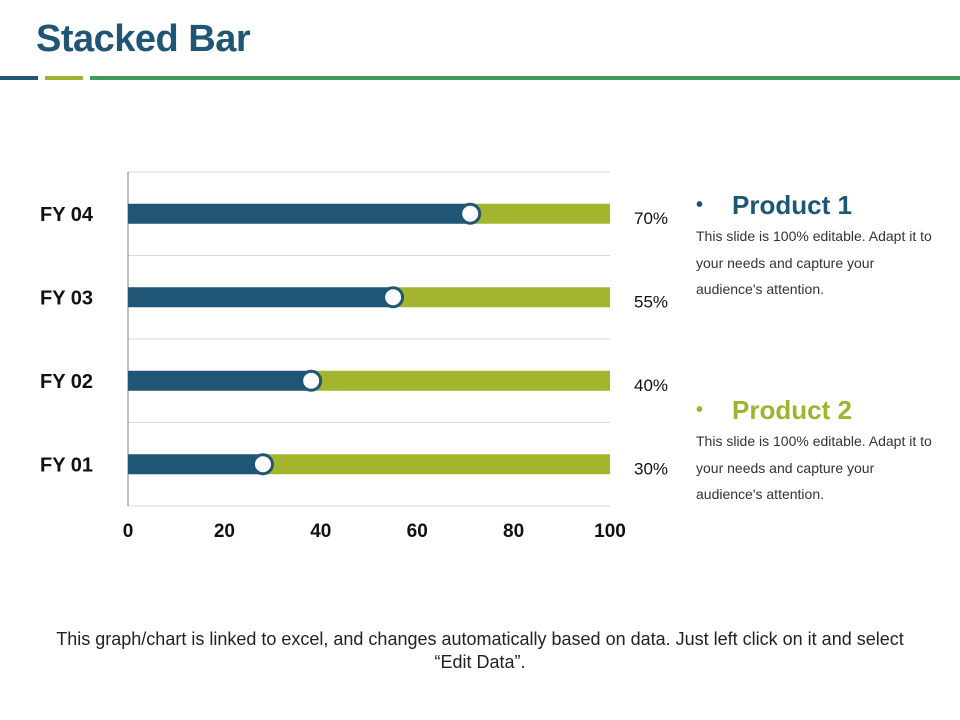  I want to click on legend-label: Product 2, so click(792, 410).